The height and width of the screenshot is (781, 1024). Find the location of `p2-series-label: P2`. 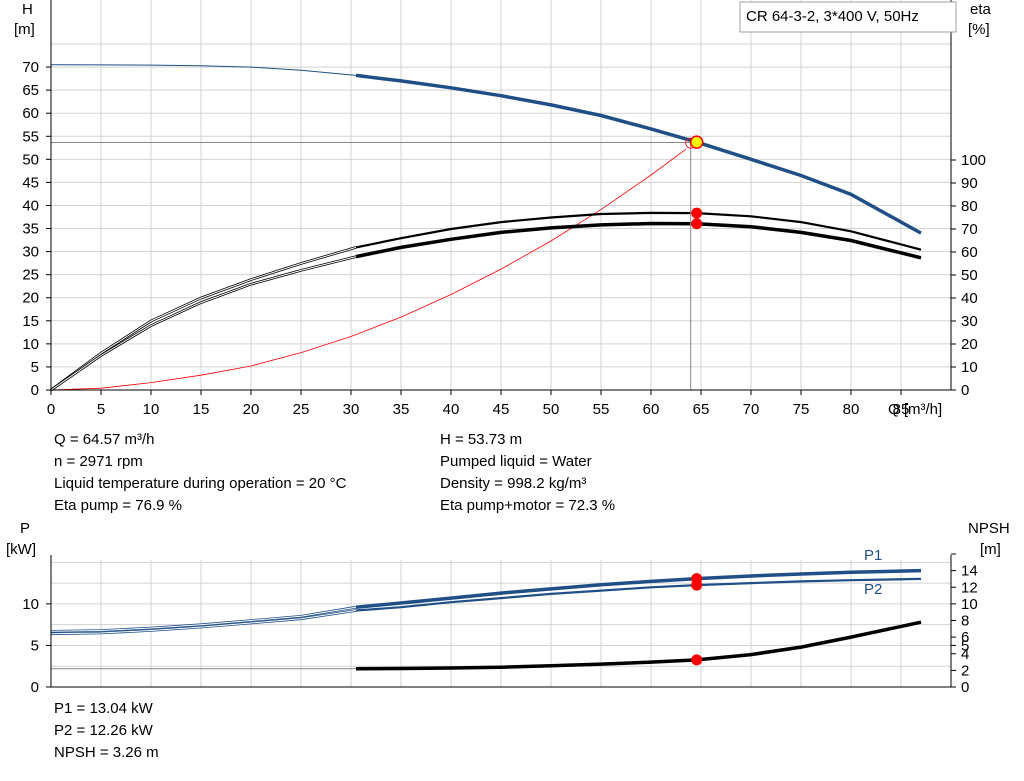

p2-series-label: P2 is located at coordinates (873, 589).